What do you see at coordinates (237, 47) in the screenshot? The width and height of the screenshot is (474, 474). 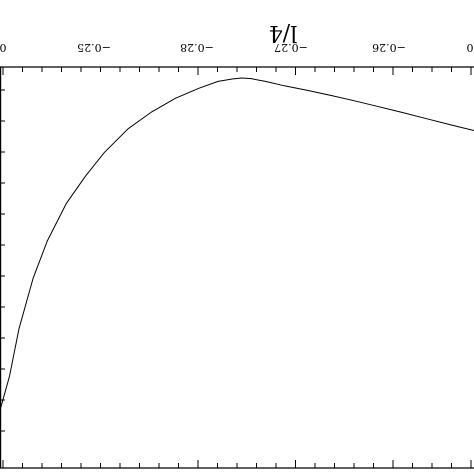 I see `tick-labels: 0 −0.25 −0.28 −0.27 −0.26 0` at bounding box center [237, 47].